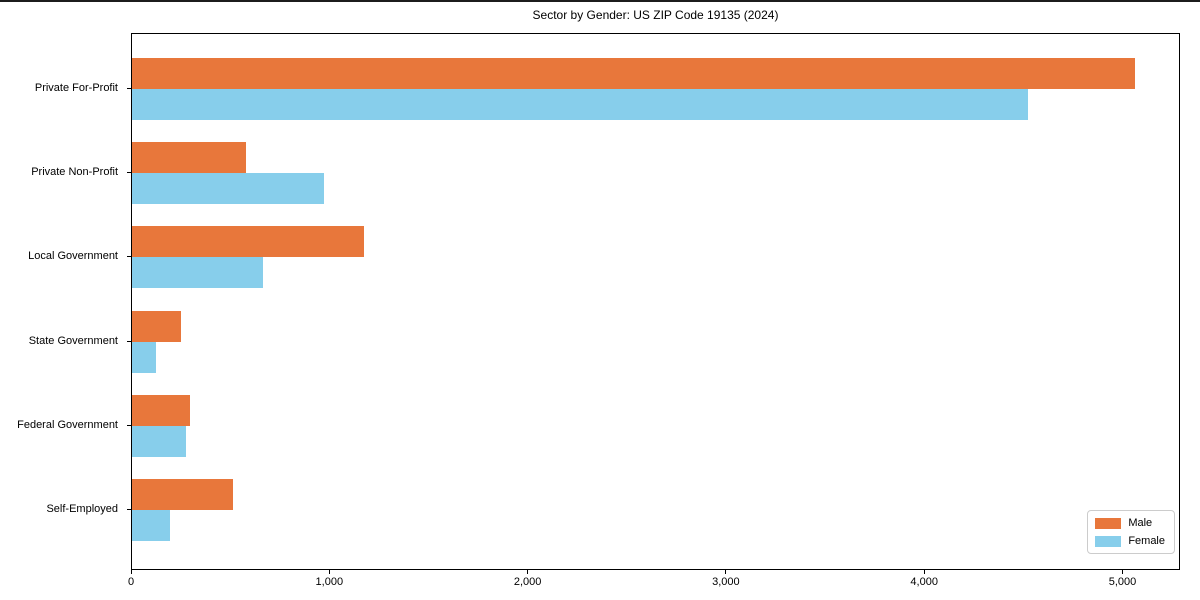  What do you see at coordinates (73, 340) in the screenshot?
I see `category-label: State Government` at bounding box center [73, 340].